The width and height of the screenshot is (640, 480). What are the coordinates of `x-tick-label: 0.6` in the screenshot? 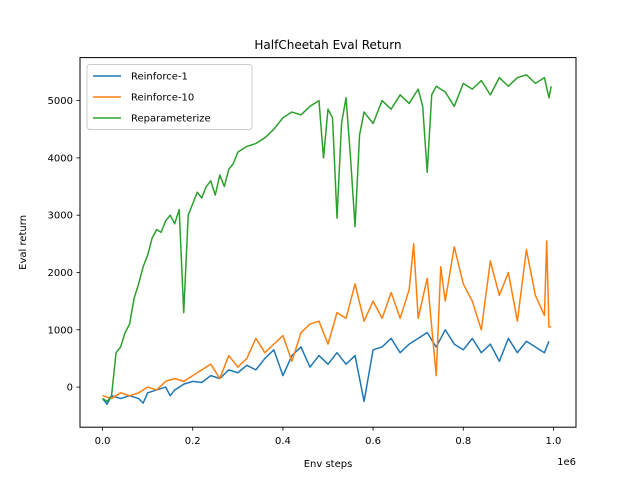 It's located at (373, 441).